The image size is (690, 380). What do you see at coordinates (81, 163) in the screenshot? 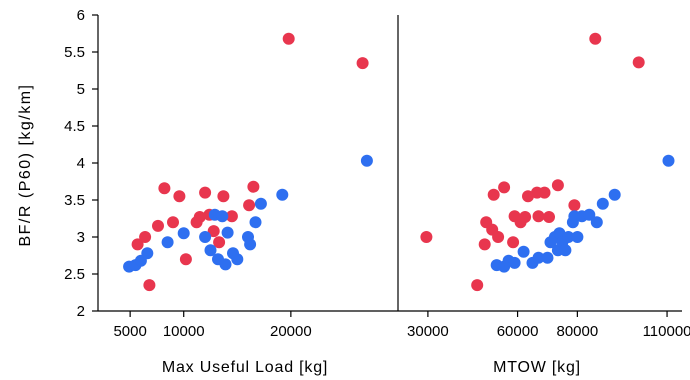
I see `y-tick-label: 4` at bounding box center [81, 163].